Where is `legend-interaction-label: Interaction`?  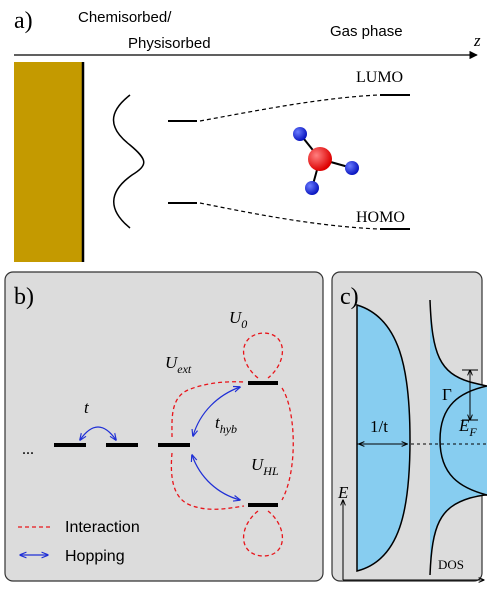 legend-interaction-label: Interaction is located at coordinates (102, 527).